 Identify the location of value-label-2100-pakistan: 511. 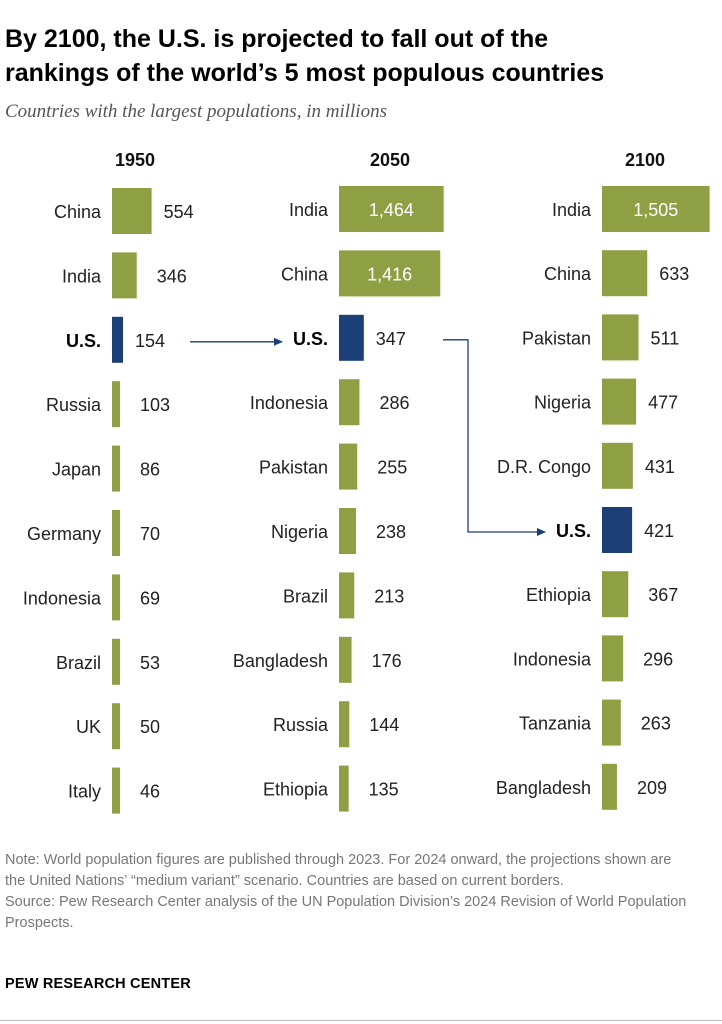
(665, 338).